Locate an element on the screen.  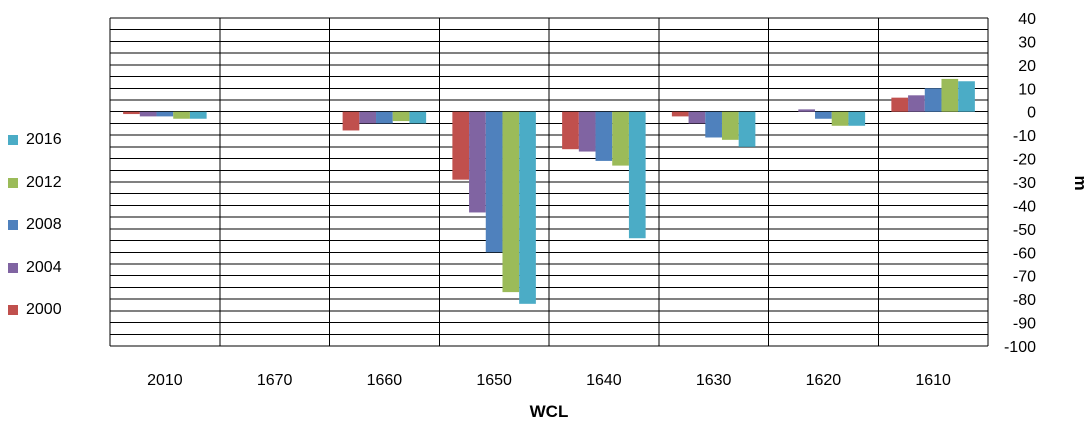
y-tick-label: -30 is located at coordinates (1024, 183).